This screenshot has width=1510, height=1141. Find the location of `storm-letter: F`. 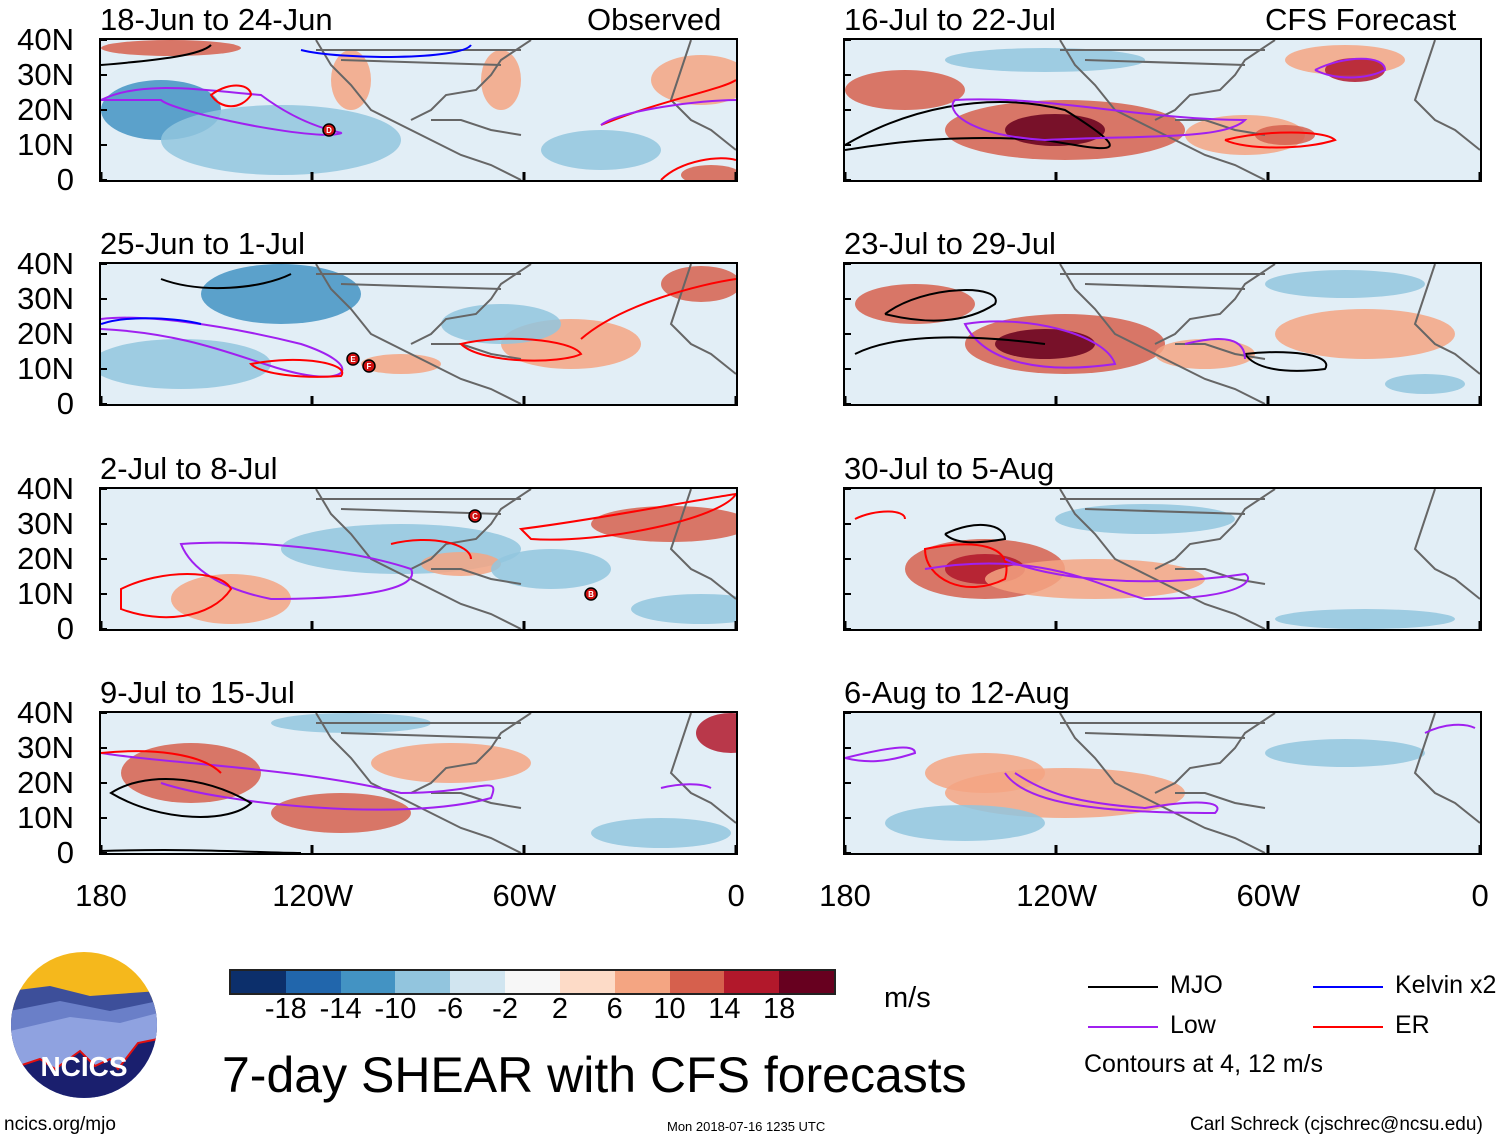

storm-letter: F is located at coordinates (369, 366).